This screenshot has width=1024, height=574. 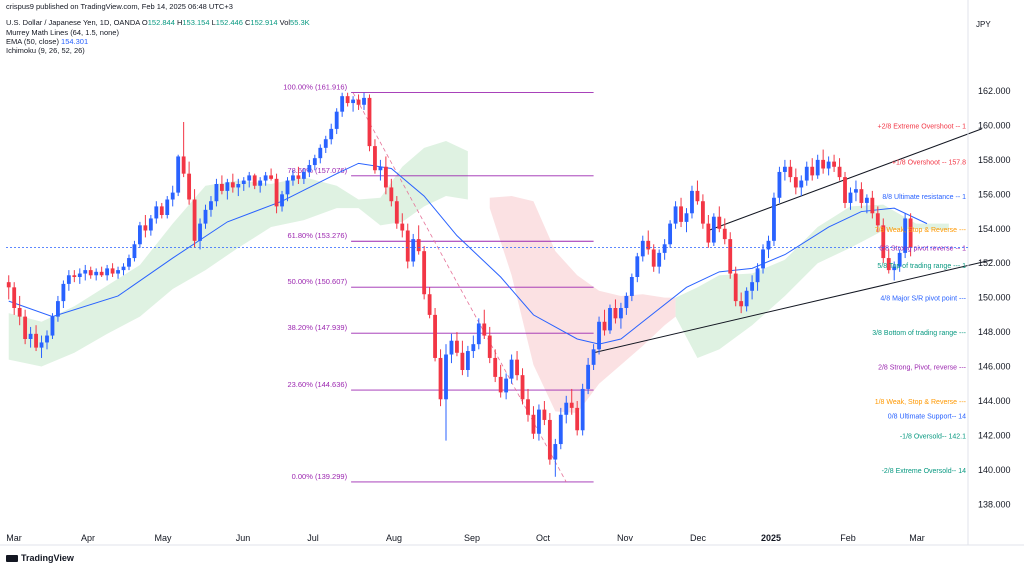 What do you see at coordinates (459, 287) in the screenshot?
I see `fib-trend-line` at bounding box center [459, 287].